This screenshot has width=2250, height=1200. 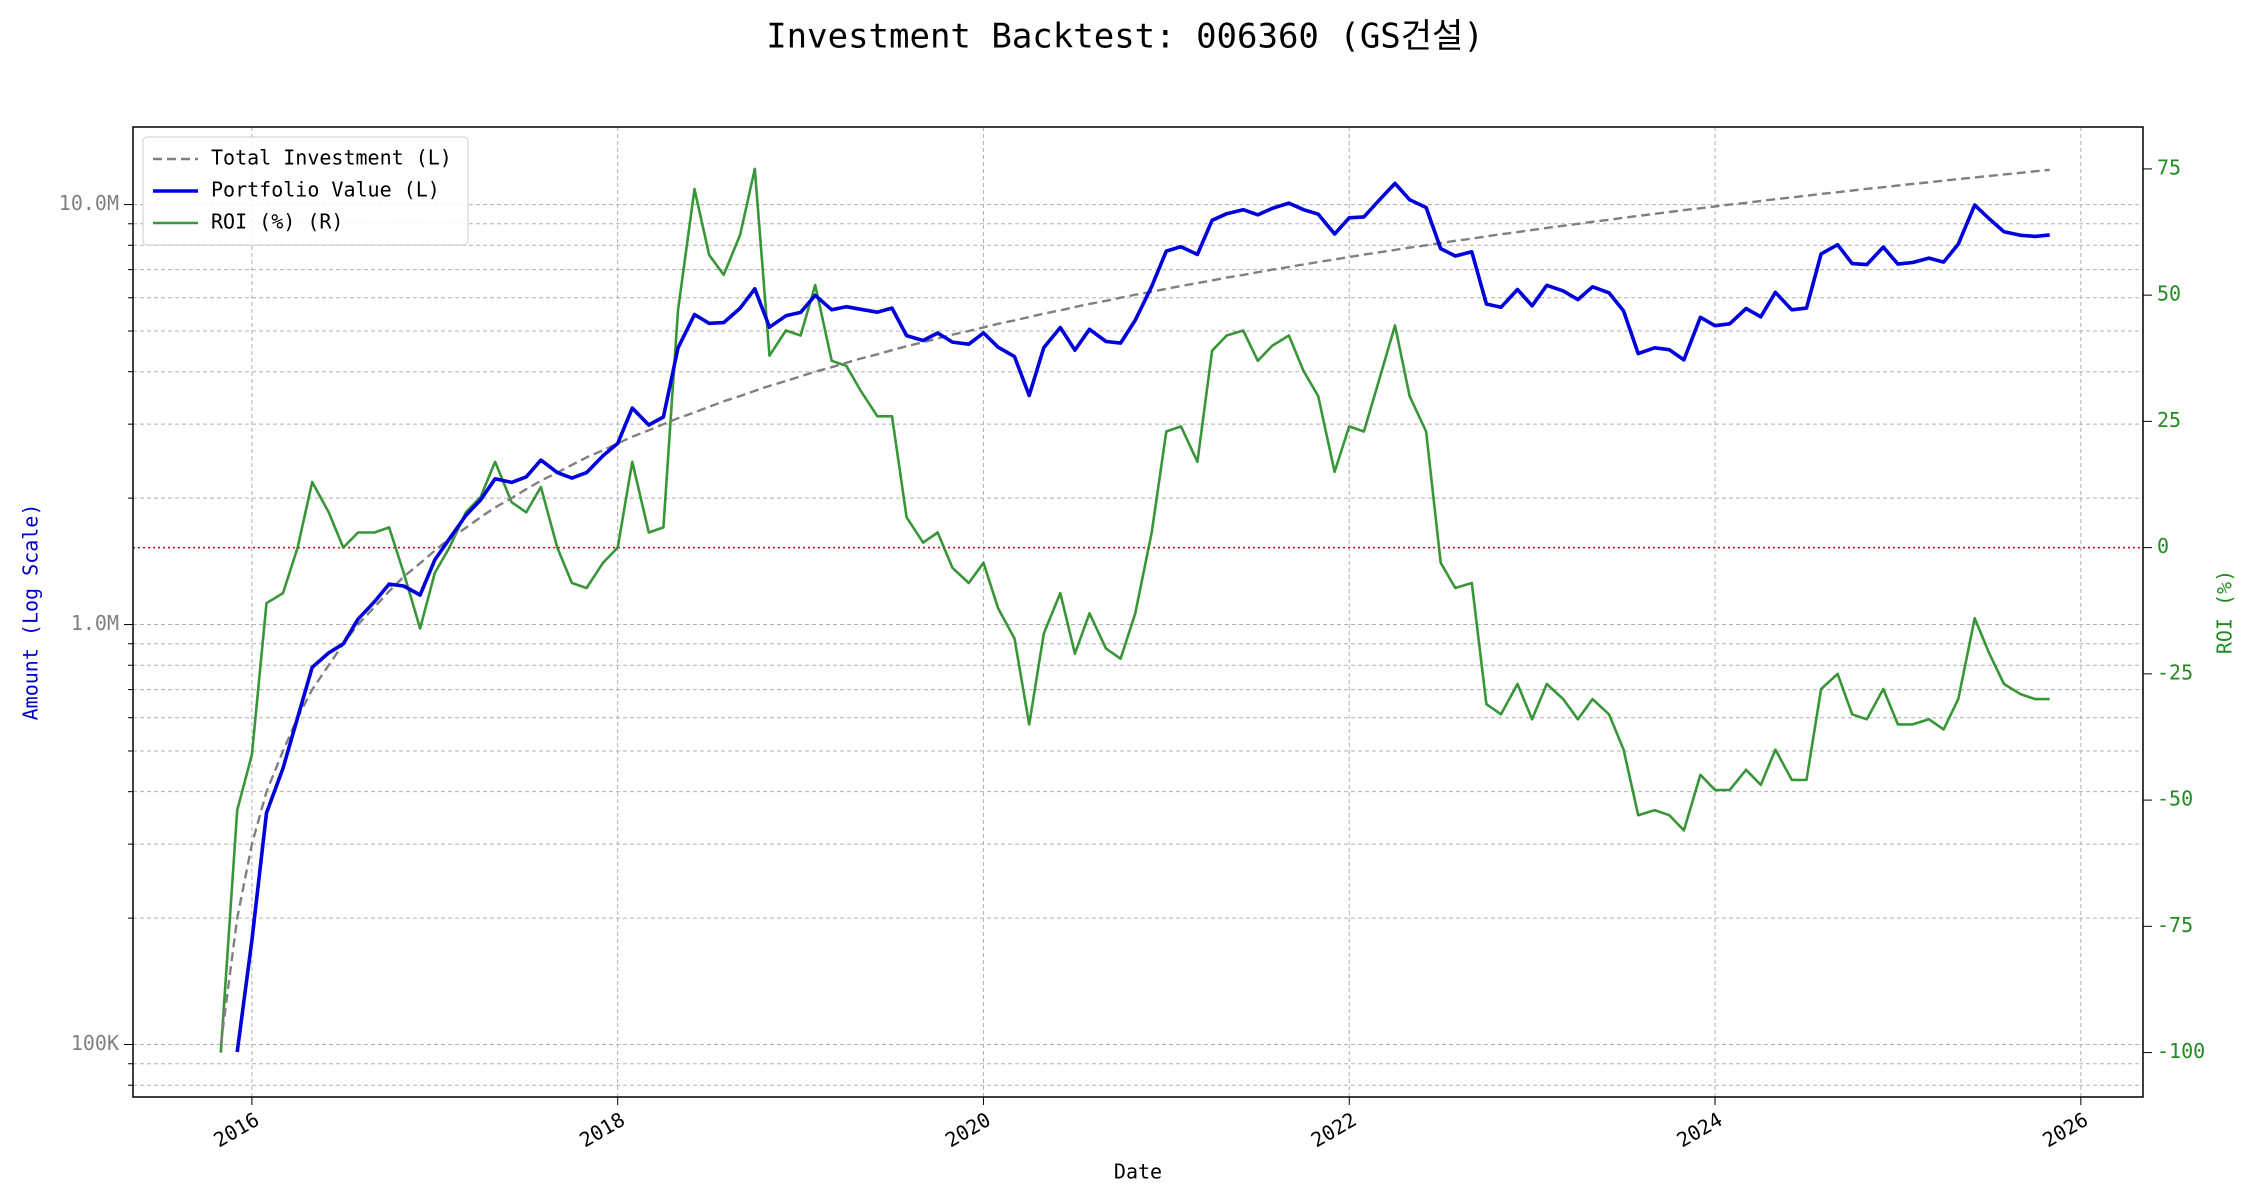 I want to click on x-tick-label: 2018, so click(x=602, y=1129).